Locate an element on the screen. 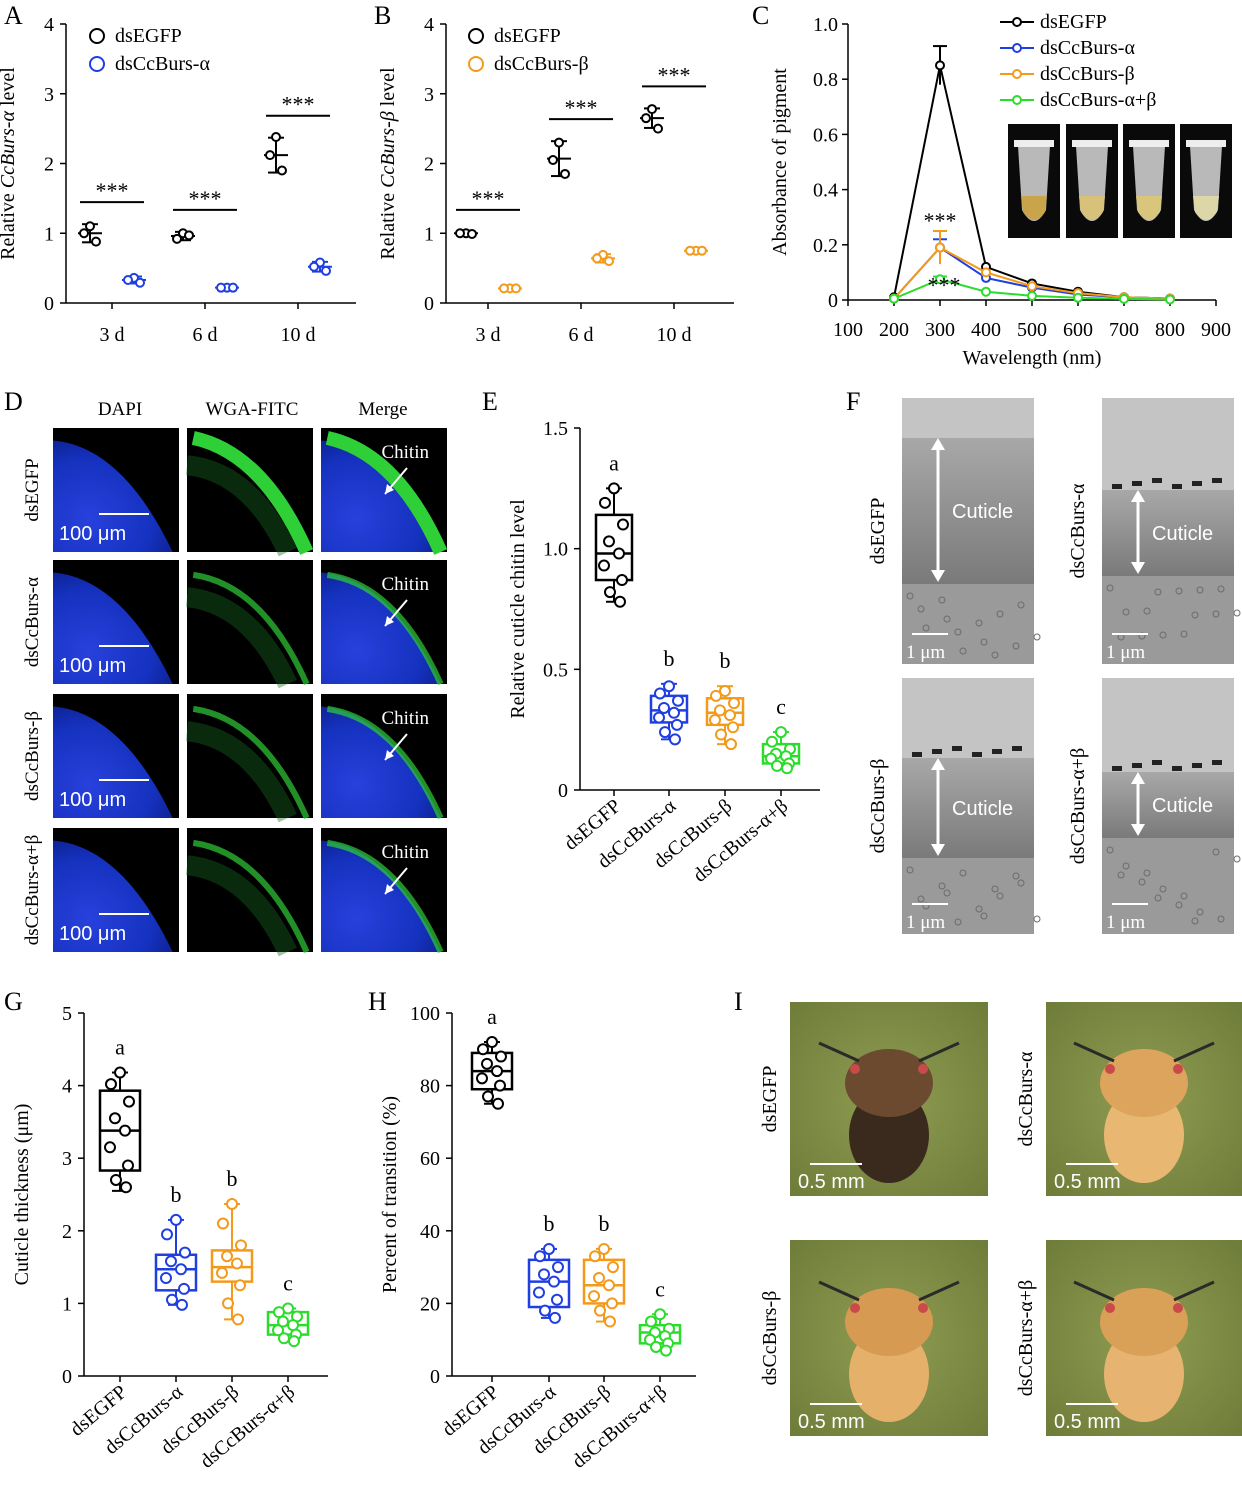 Image resolution: width=1242 pixels, height=1505 pixels. x-axis-label: Wavelength (nm) is located at coordinates (1032, 358).